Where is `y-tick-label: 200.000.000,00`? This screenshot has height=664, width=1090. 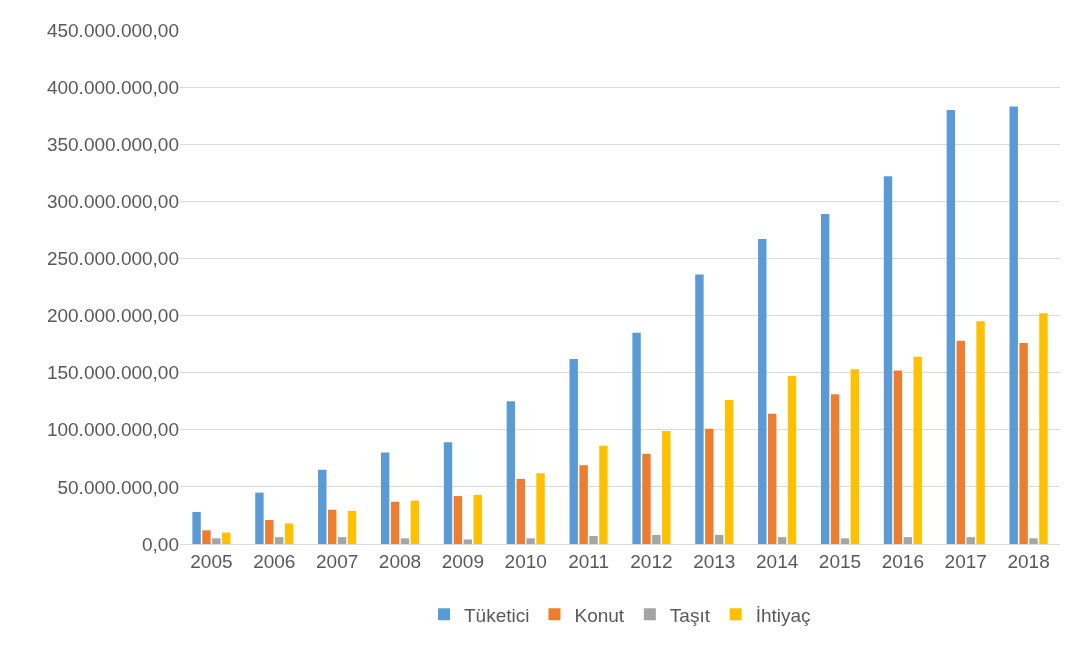
y-tick-label: 200.000.000,00 is located at coordinates (112, 316).